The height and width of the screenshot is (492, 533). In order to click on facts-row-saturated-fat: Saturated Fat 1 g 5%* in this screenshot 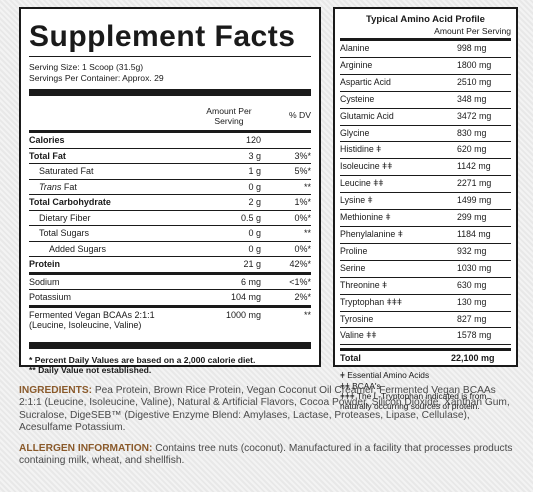, I will do `click(170, 171)`.